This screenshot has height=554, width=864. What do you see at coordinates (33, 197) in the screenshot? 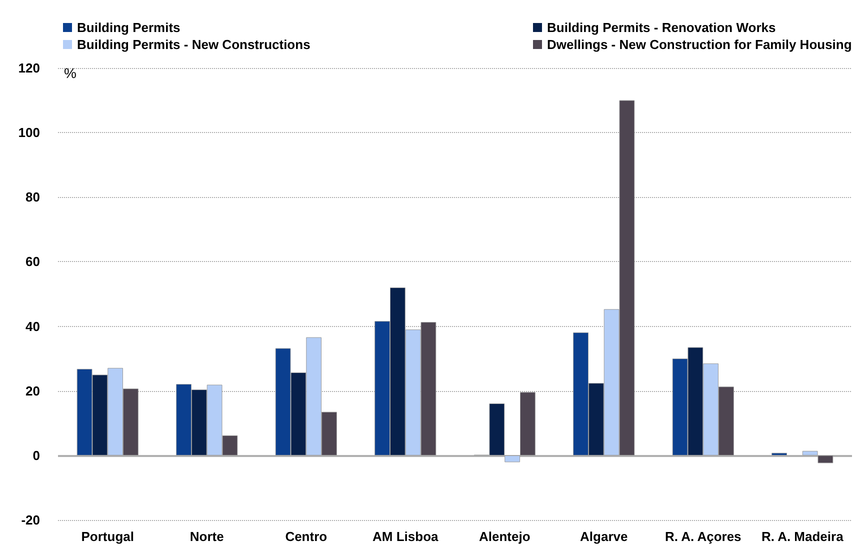
I see `y-tick-label: 80` at bounding box center [33, 197].